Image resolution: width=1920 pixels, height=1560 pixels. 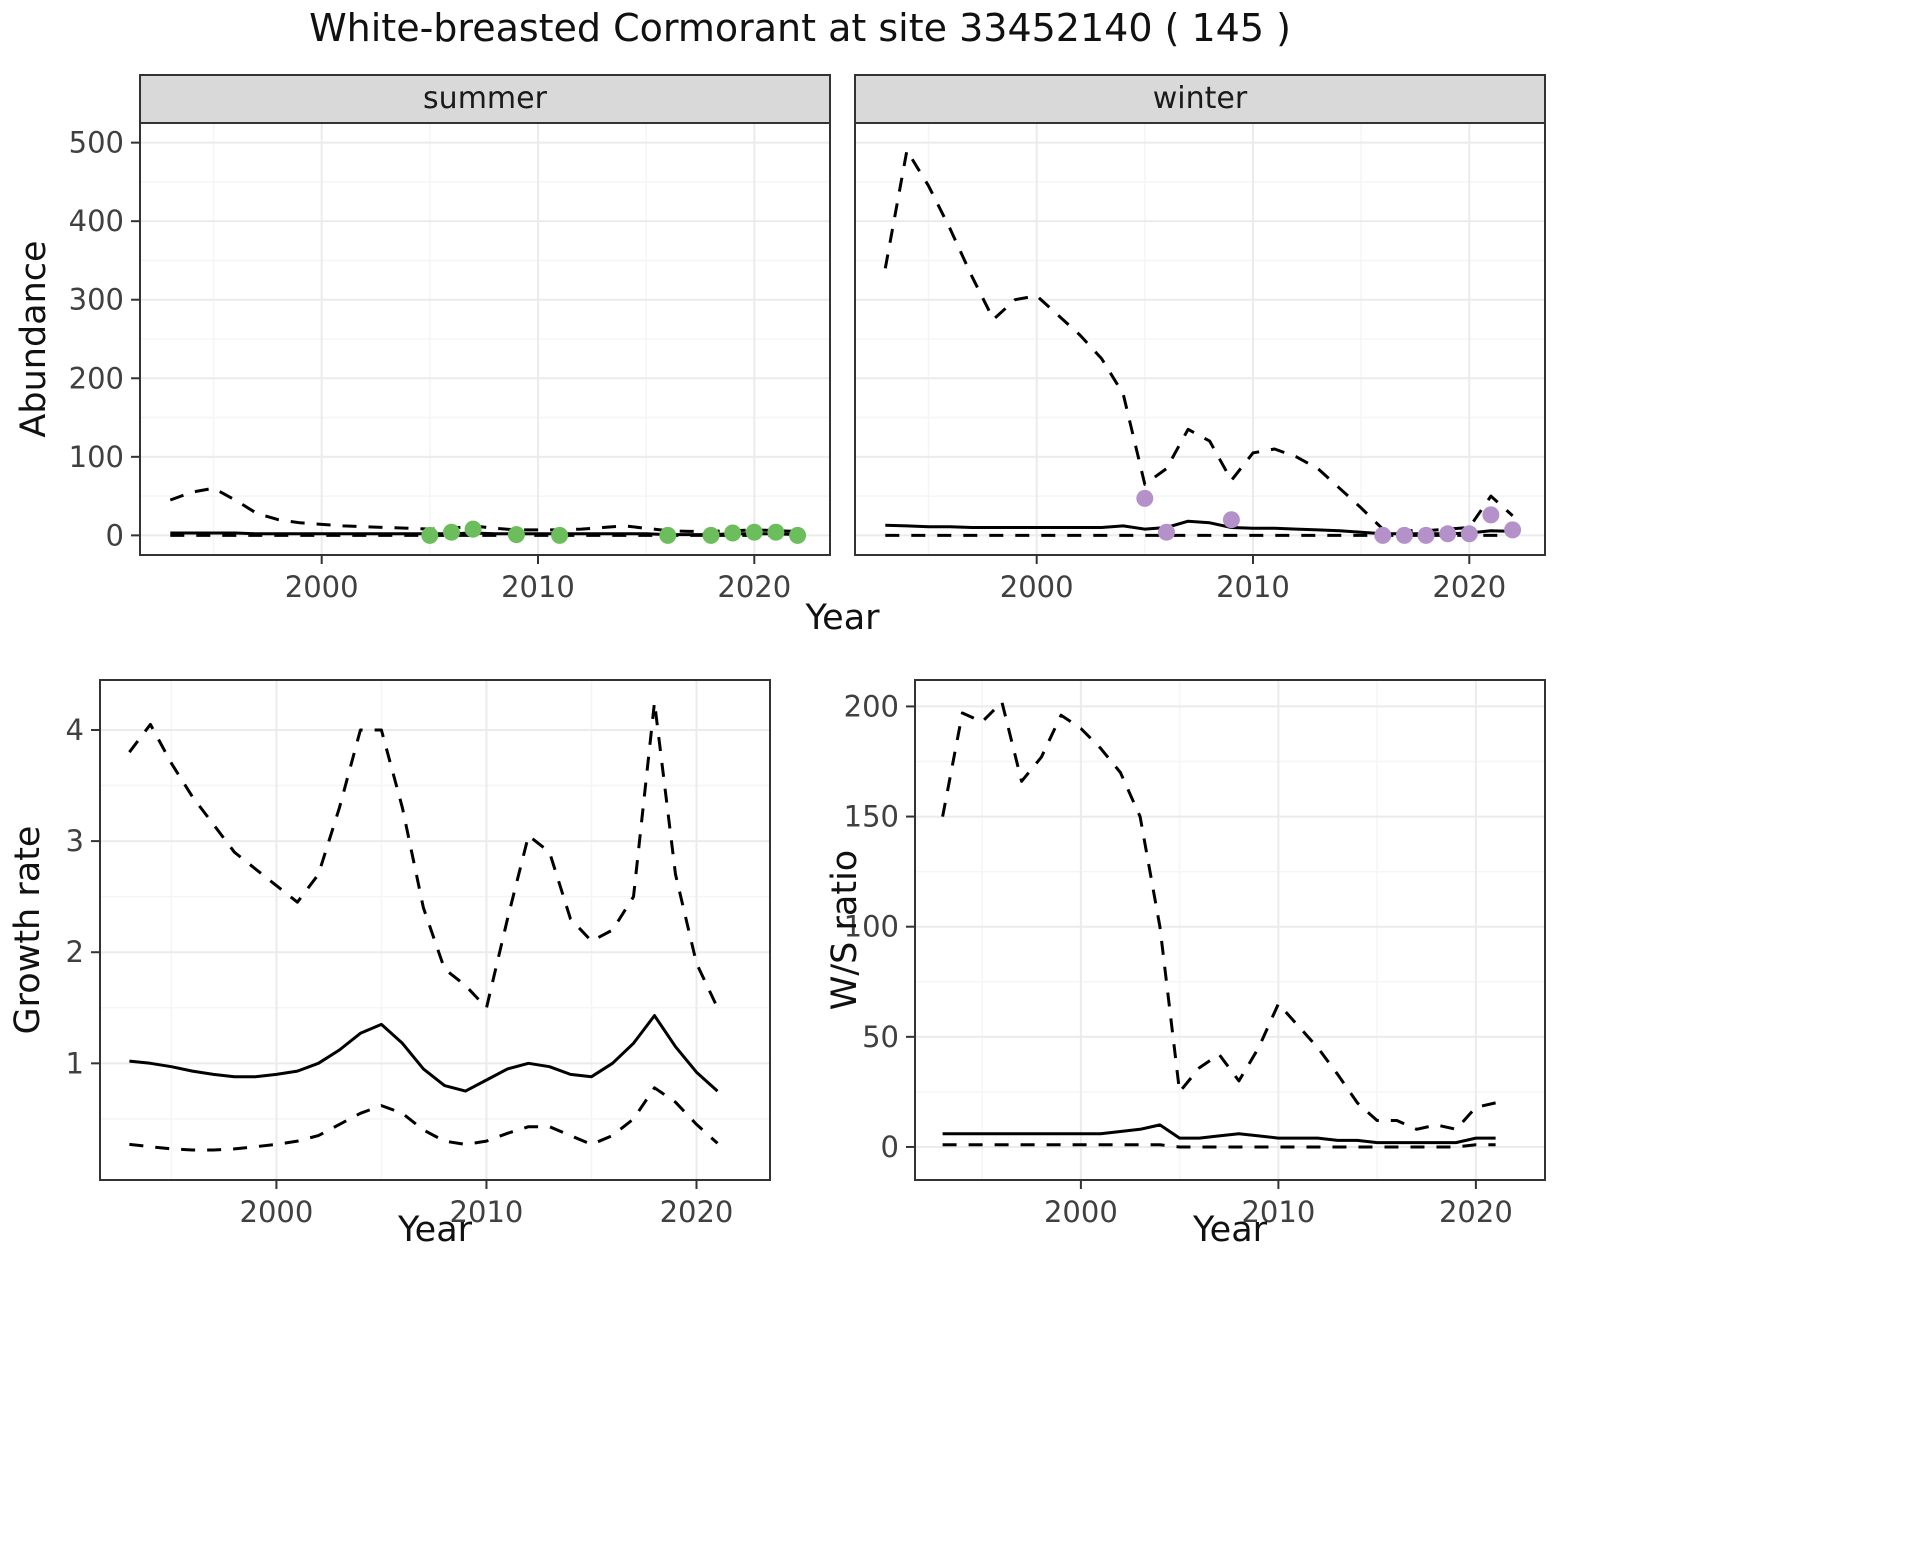 I want to click on summer-x-tick-label: 2000, so click(x=322, y=587).